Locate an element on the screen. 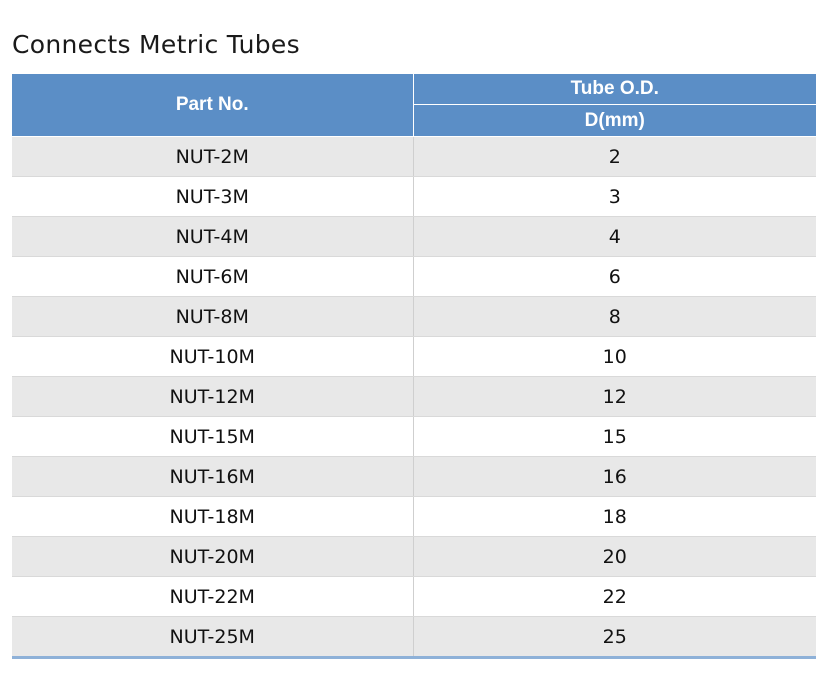  table-row: NUT-2M 2 is located at coordinates (414, 156).